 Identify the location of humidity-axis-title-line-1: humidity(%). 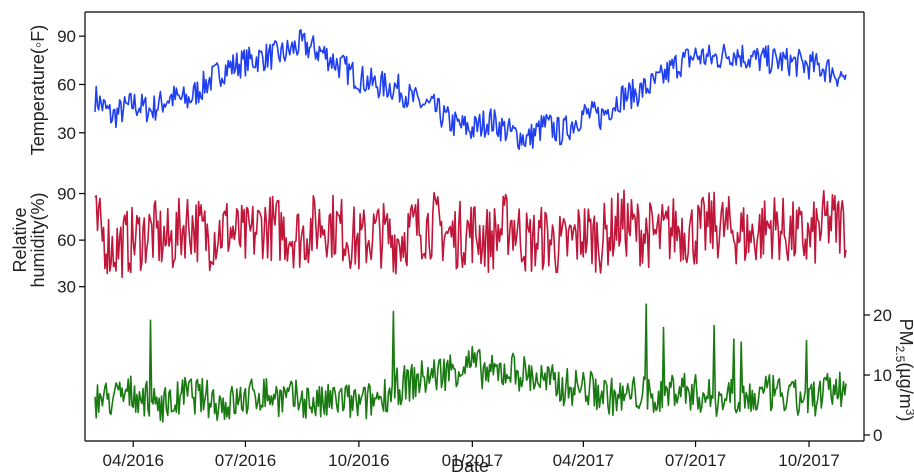
(38, 239).